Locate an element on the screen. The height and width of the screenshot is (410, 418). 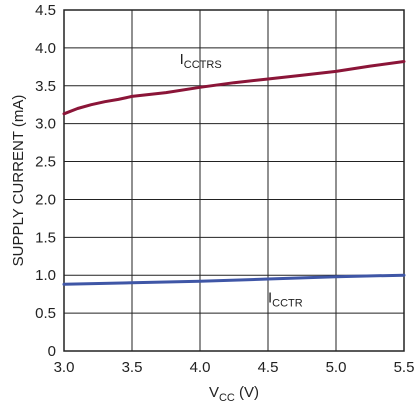
y-tick-label: 2.0 is located at coordinates (45, 199).